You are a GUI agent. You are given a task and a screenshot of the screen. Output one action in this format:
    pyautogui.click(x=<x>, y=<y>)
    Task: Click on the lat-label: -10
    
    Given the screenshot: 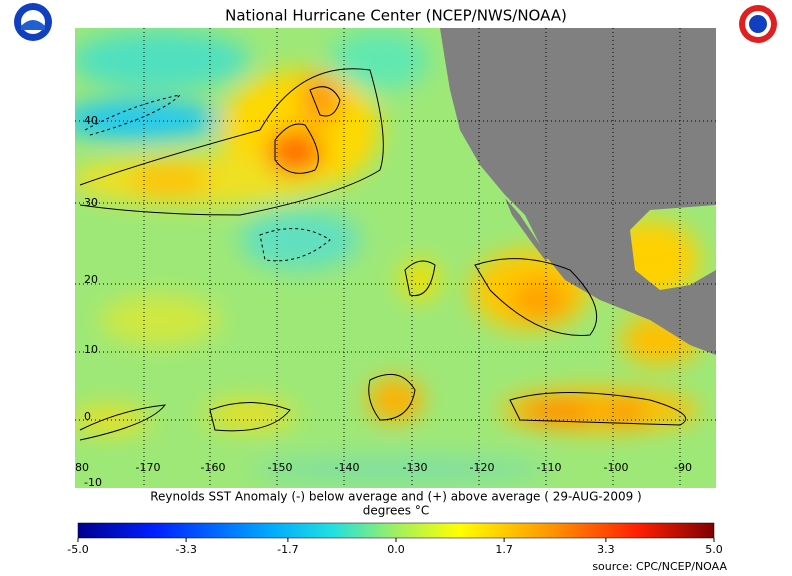 What is the action you would take?
    pyautogui.click(x=93, y=482)
    